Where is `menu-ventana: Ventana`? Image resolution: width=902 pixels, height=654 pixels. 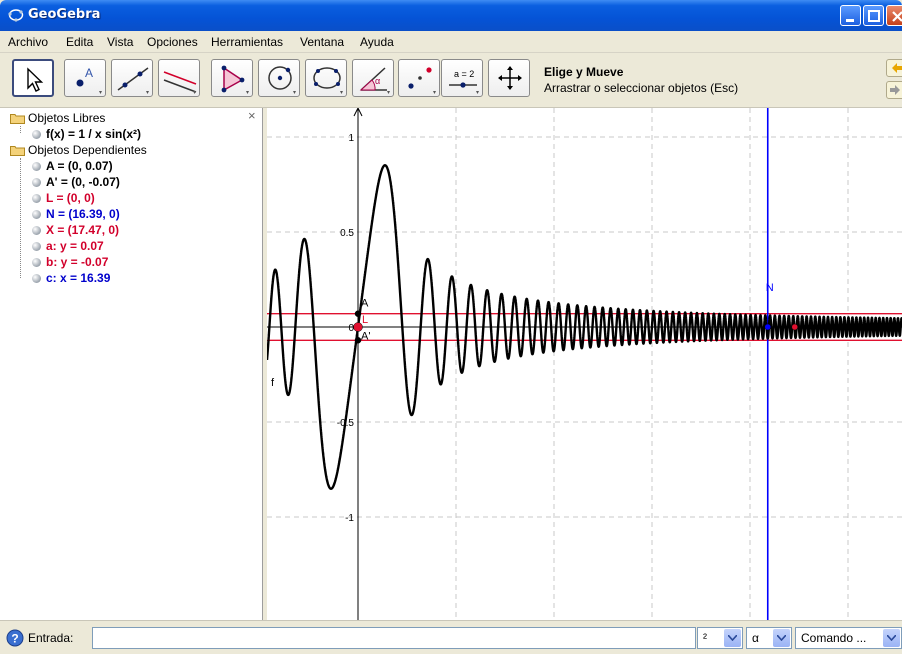 menu-ventana: Ventana is located at coordinates (322, 42).